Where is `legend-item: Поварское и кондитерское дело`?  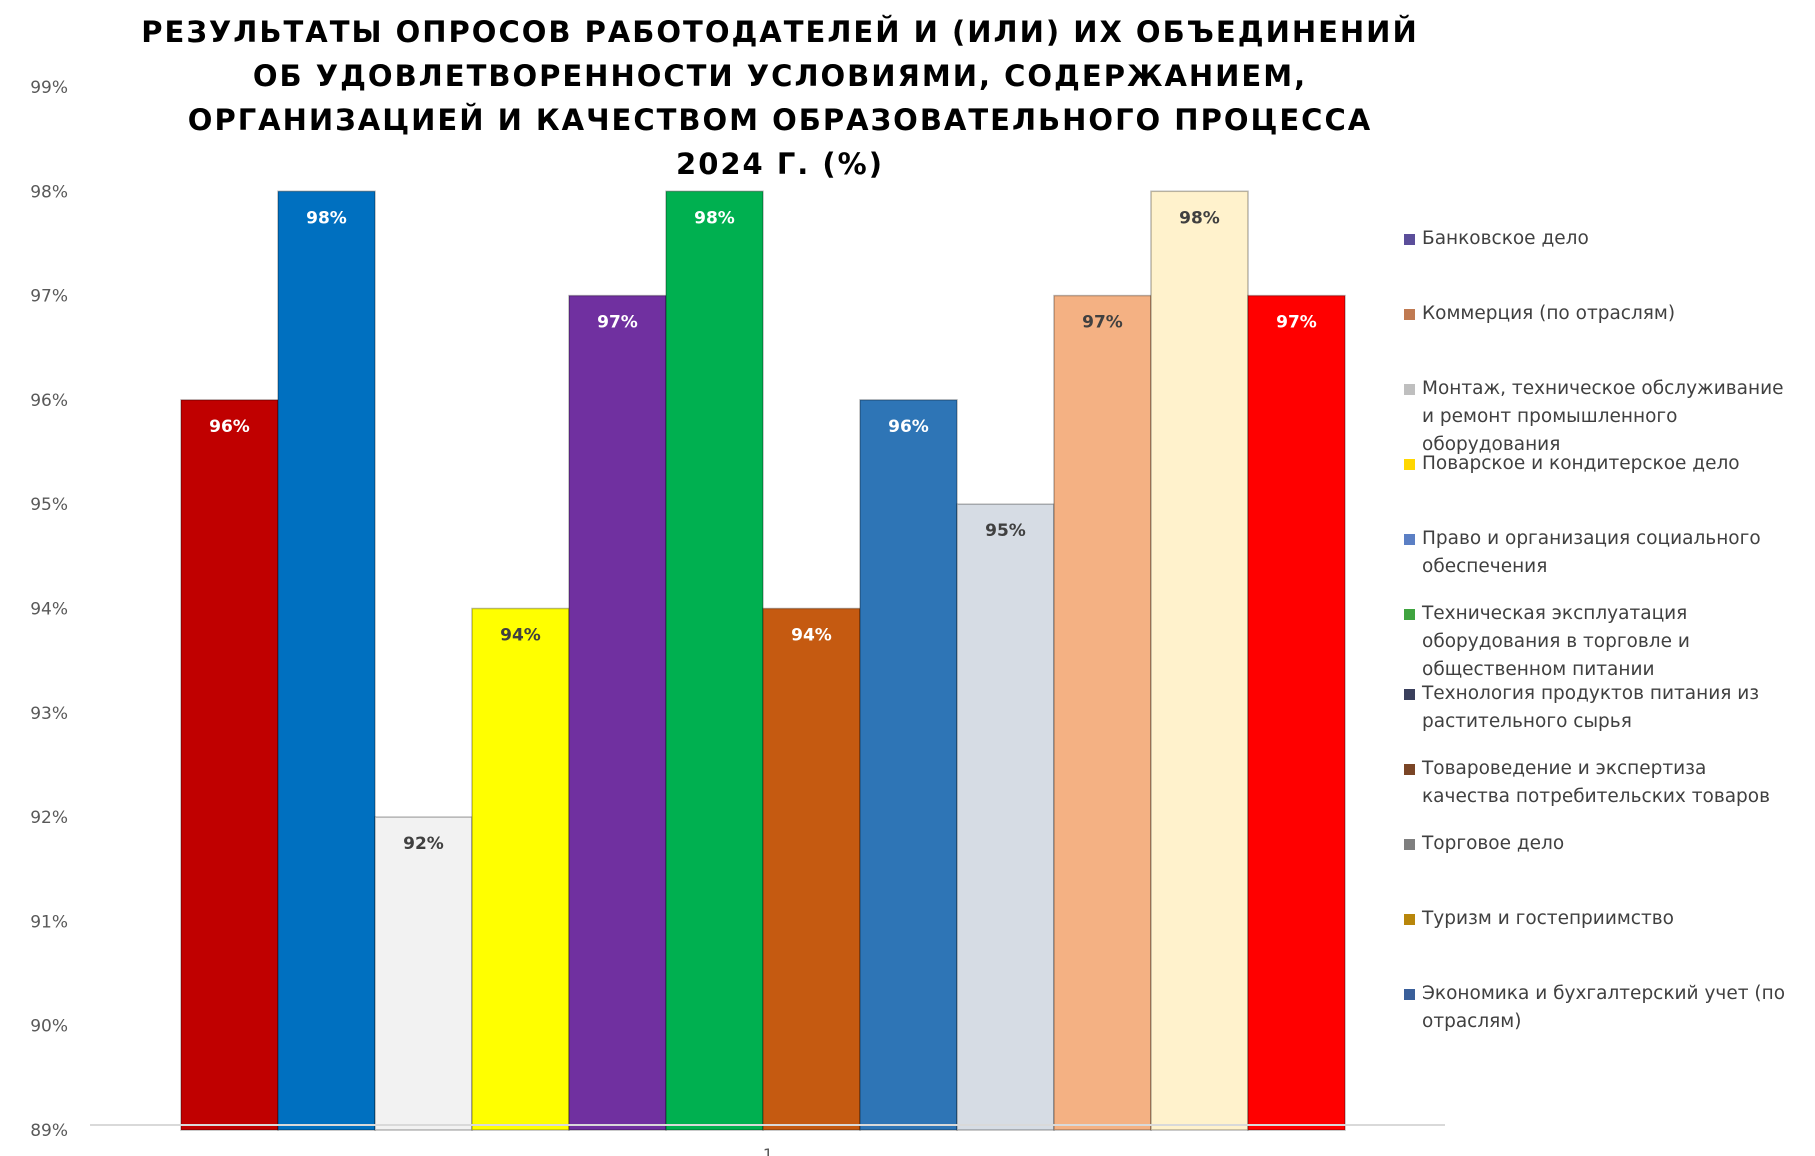
legend-item: Поварское и кондитерское дело is located at coordinates (1601, 464).